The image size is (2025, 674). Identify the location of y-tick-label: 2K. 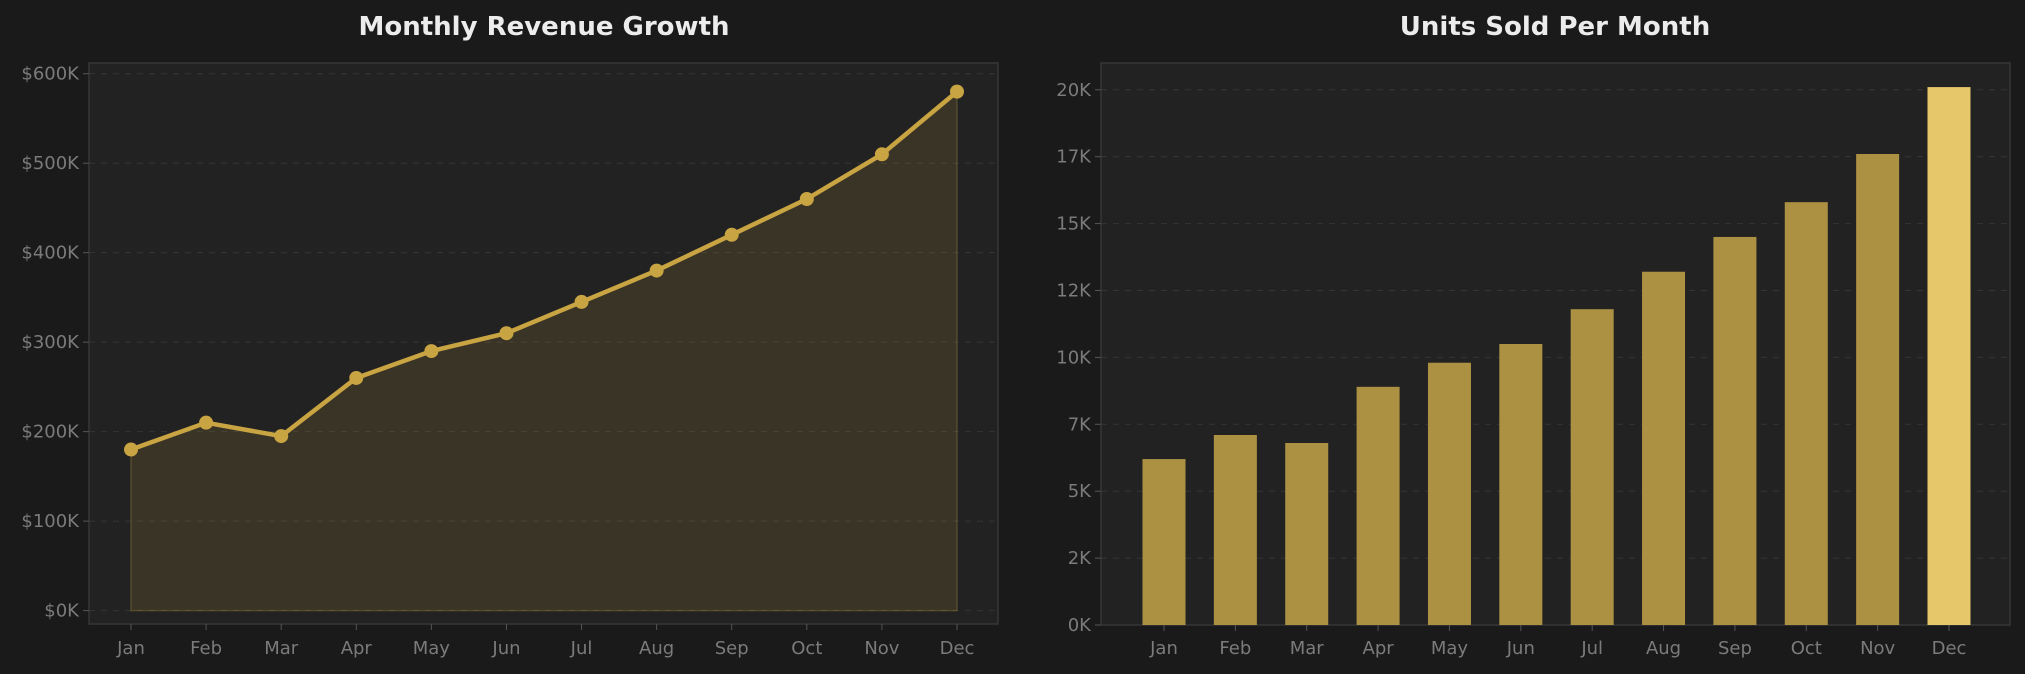
(1080, 558).